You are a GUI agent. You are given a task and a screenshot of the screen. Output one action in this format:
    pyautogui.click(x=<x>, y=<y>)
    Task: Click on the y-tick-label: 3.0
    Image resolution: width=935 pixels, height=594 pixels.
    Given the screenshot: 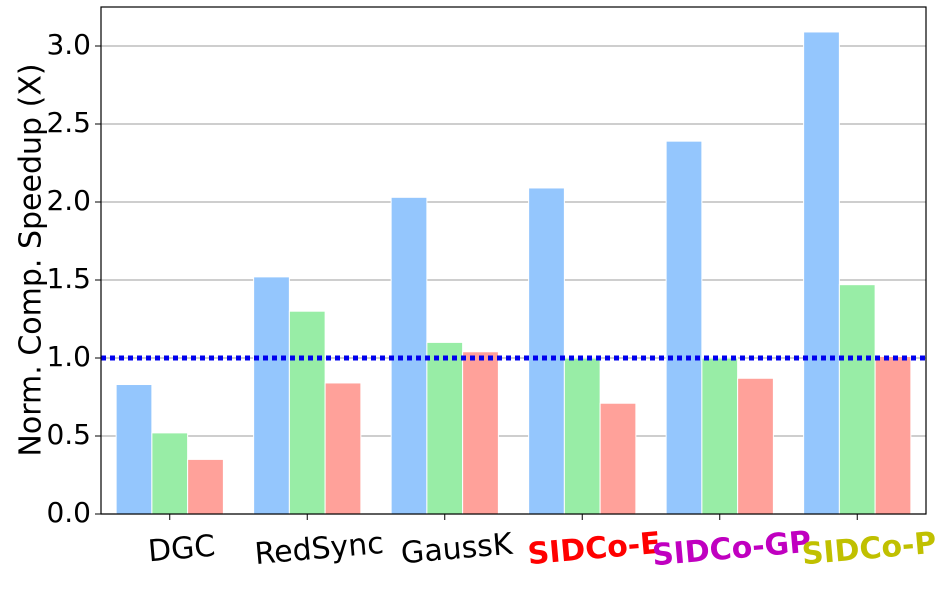 What is the action you would take?
    pyautogui.click(x=68, y=44)
    